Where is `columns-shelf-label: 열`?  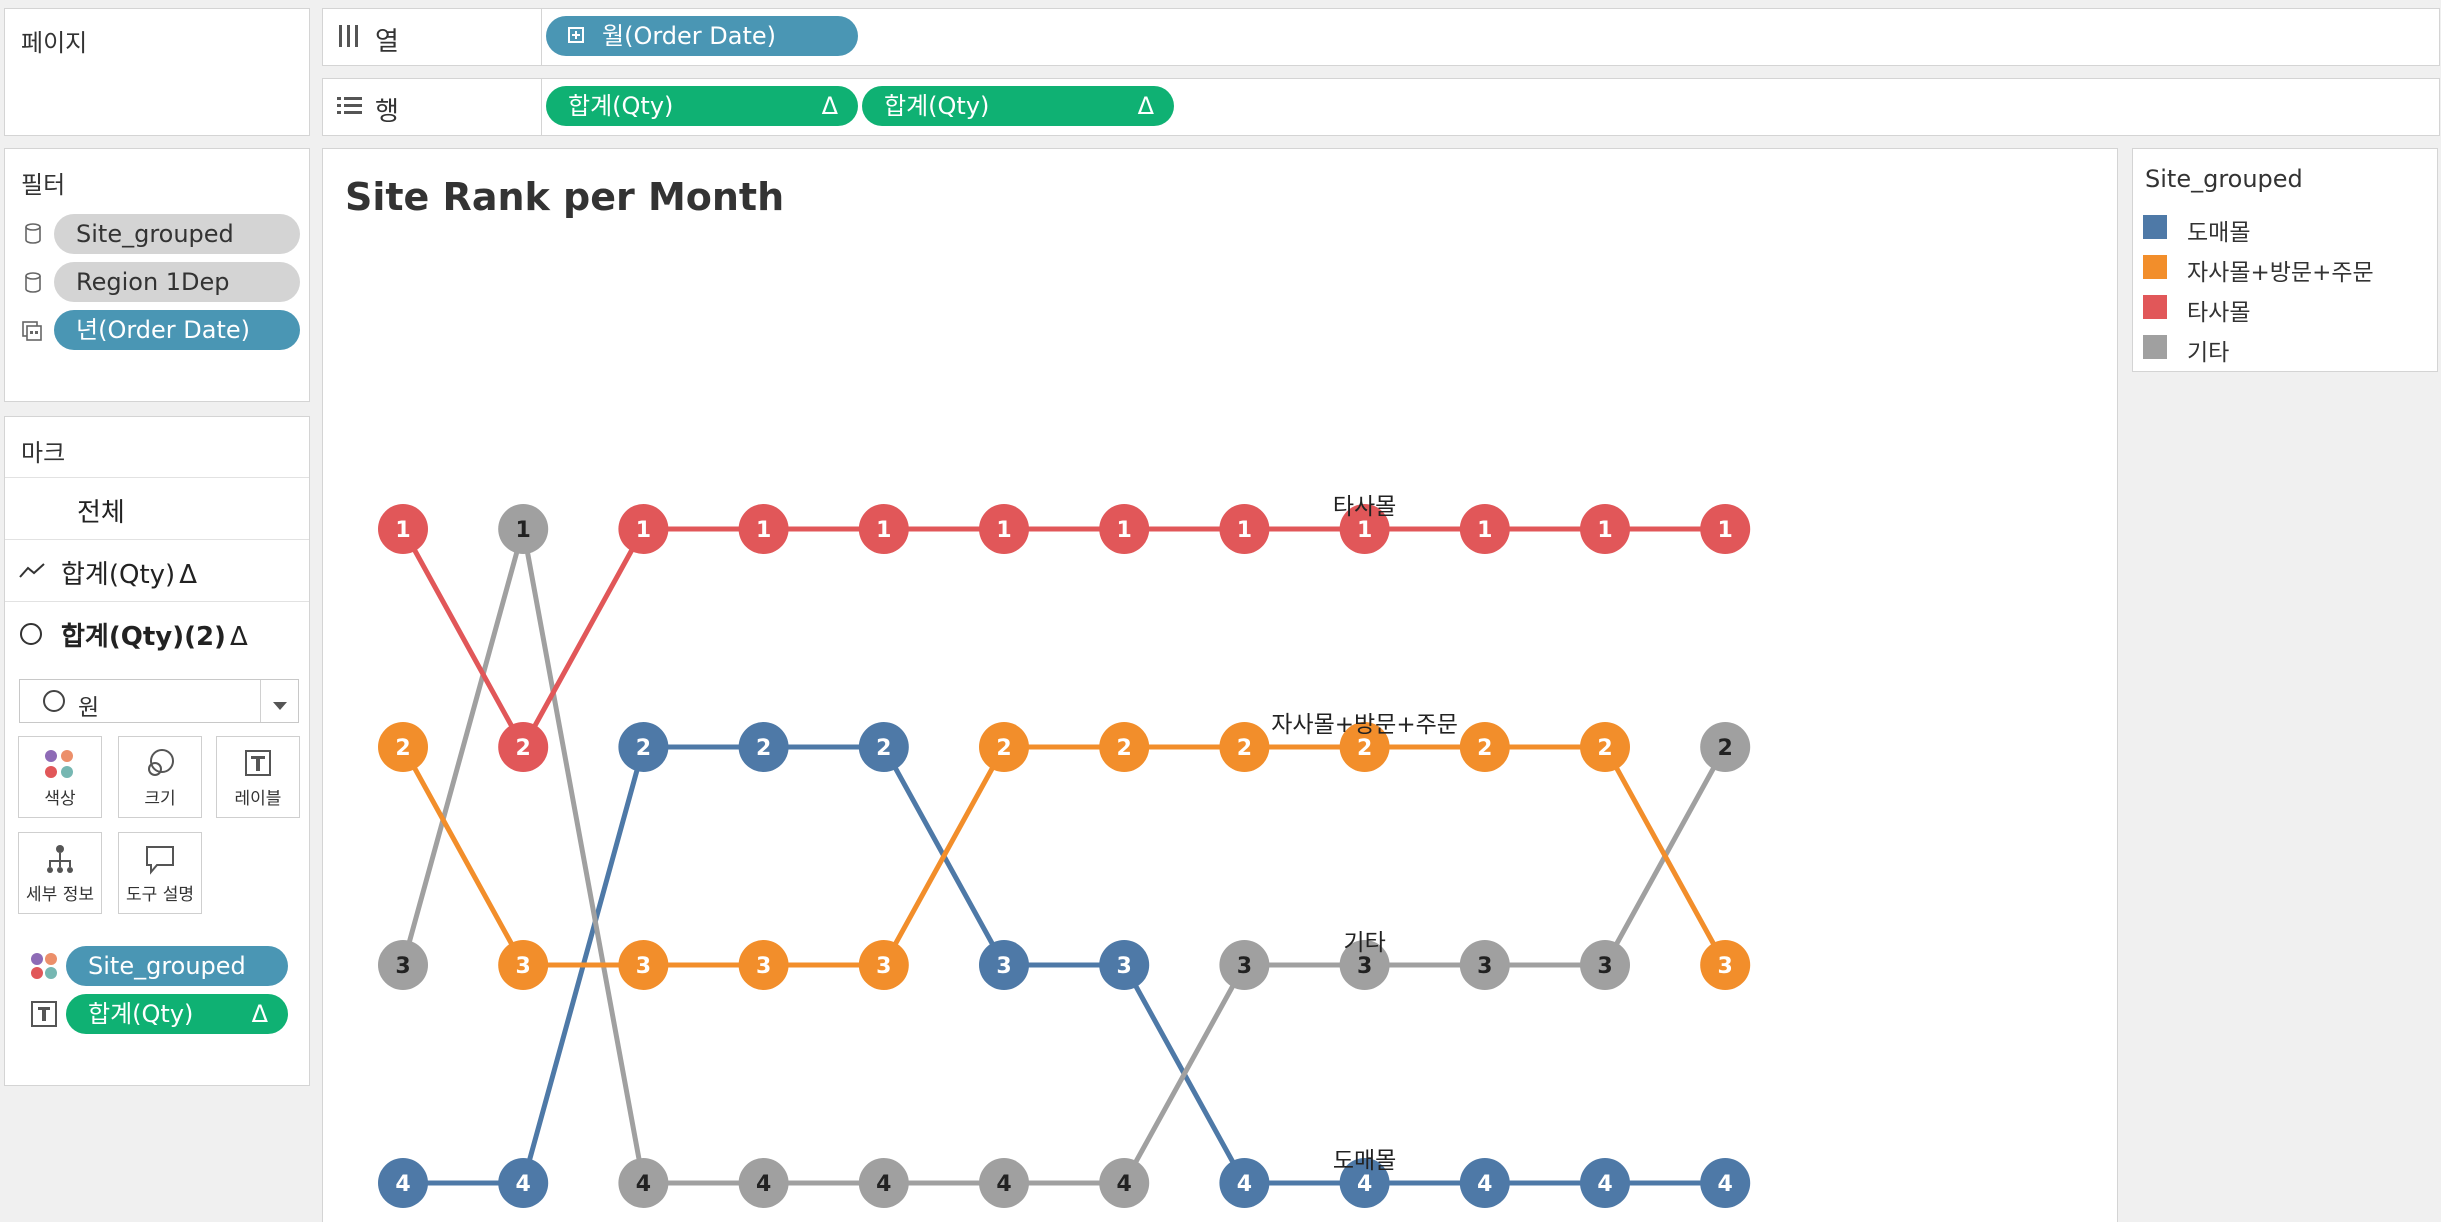
columns-shelf-label: 열 is located at coordinates (387, 42).